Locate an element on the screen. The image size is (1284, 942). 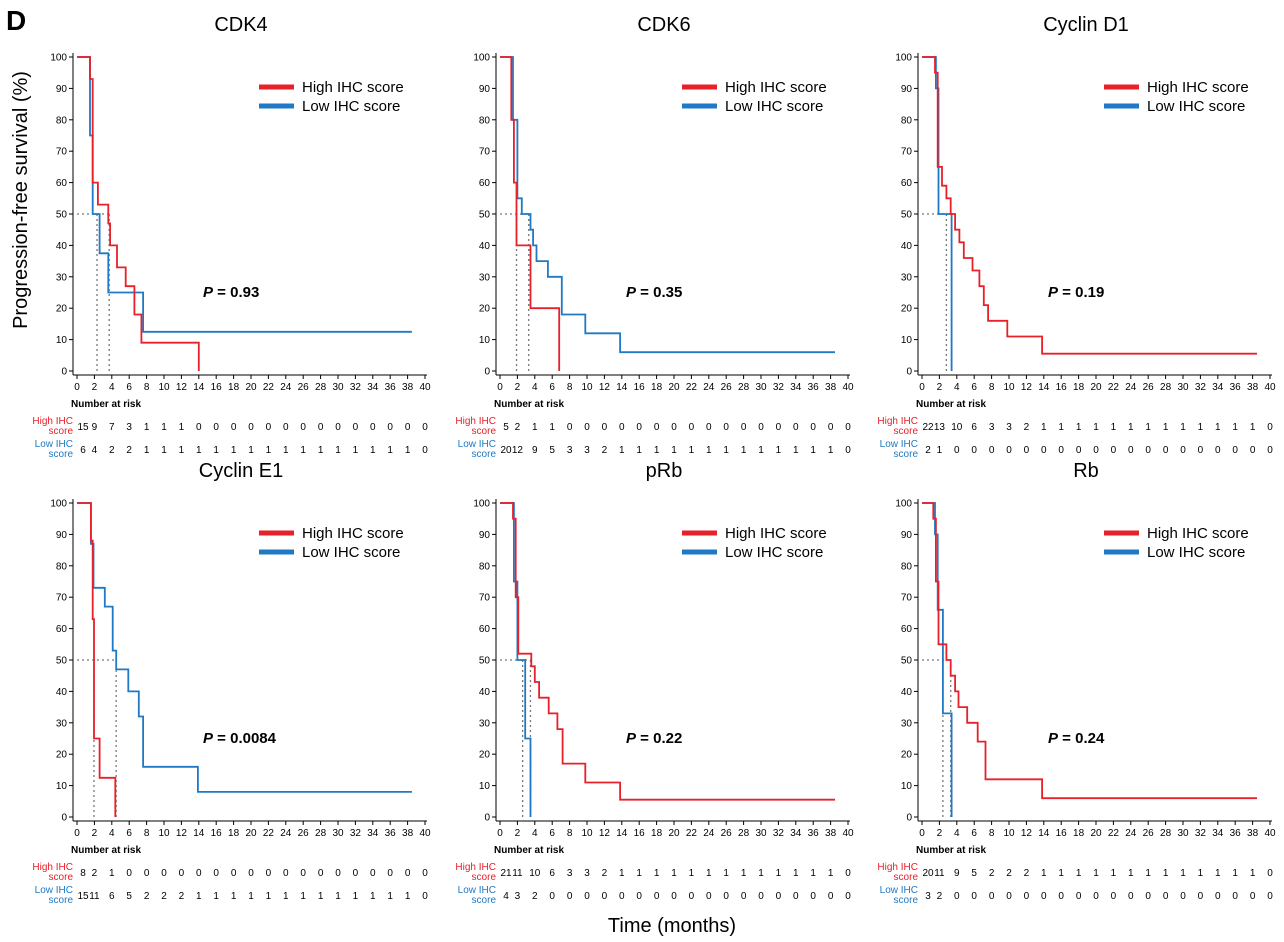
x-tick-label: 28 is located at coordinates (1166, 833).